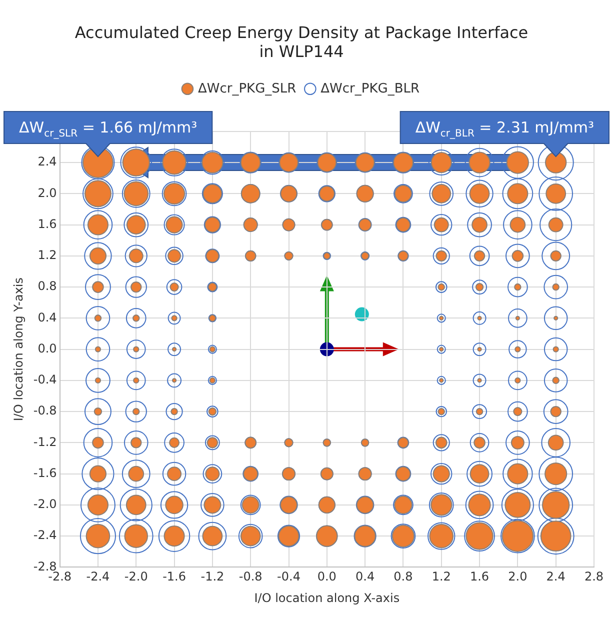 This screenshot has width=613, height=618. Describe the element at coordinates (45, 535) in the screenshot. I see `y-tick-label: -2.4` at that location.